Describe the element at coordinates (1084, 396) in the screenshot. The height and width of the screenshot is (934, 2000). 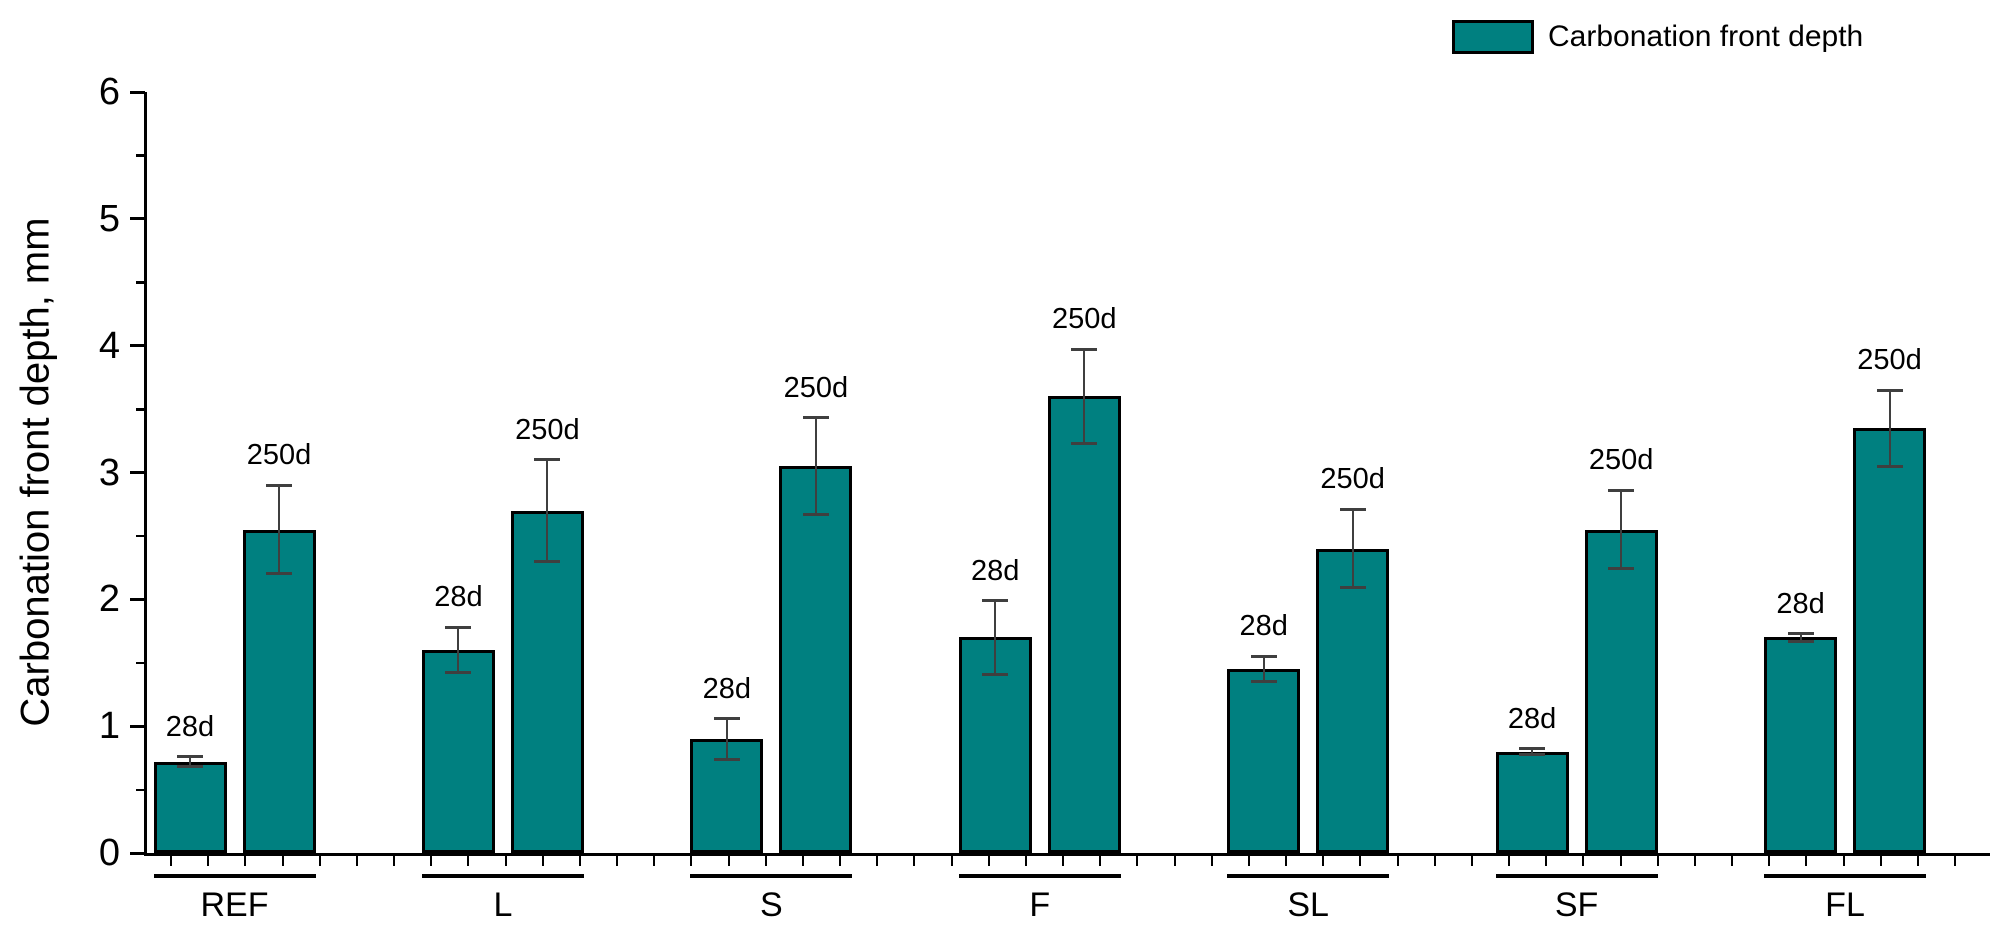
I see `error-bar-F-250d` at that location.